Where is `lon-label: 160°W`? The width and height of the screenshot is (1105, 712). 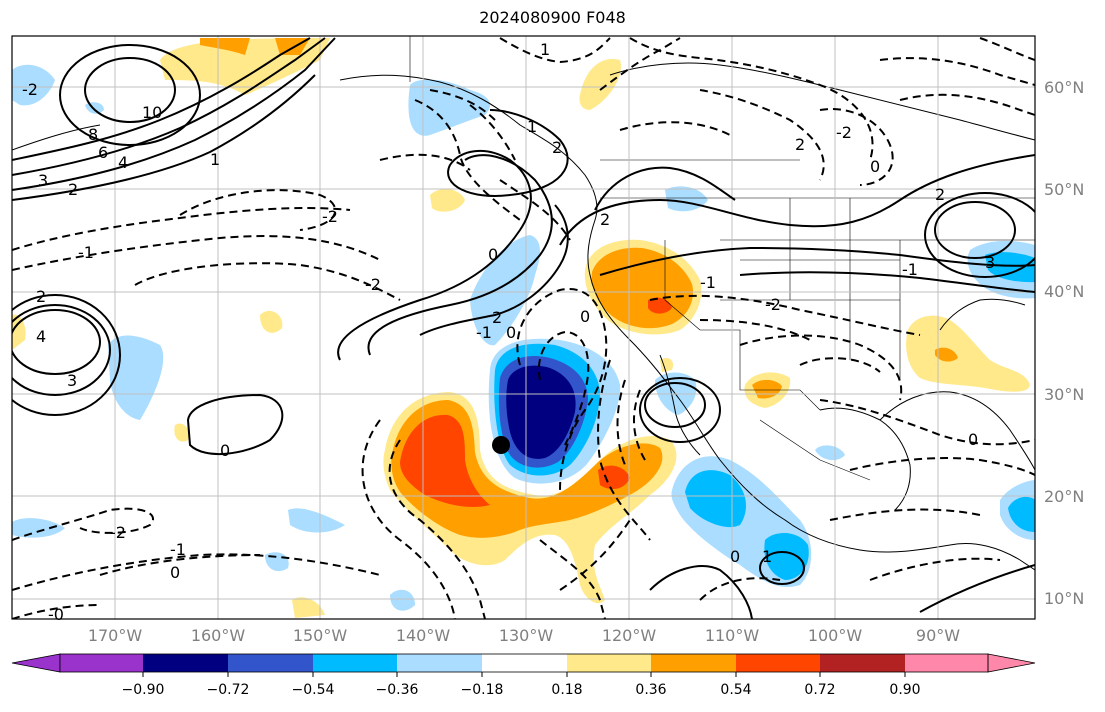
lon-label: 160°W is located at coordinates (218, 635).